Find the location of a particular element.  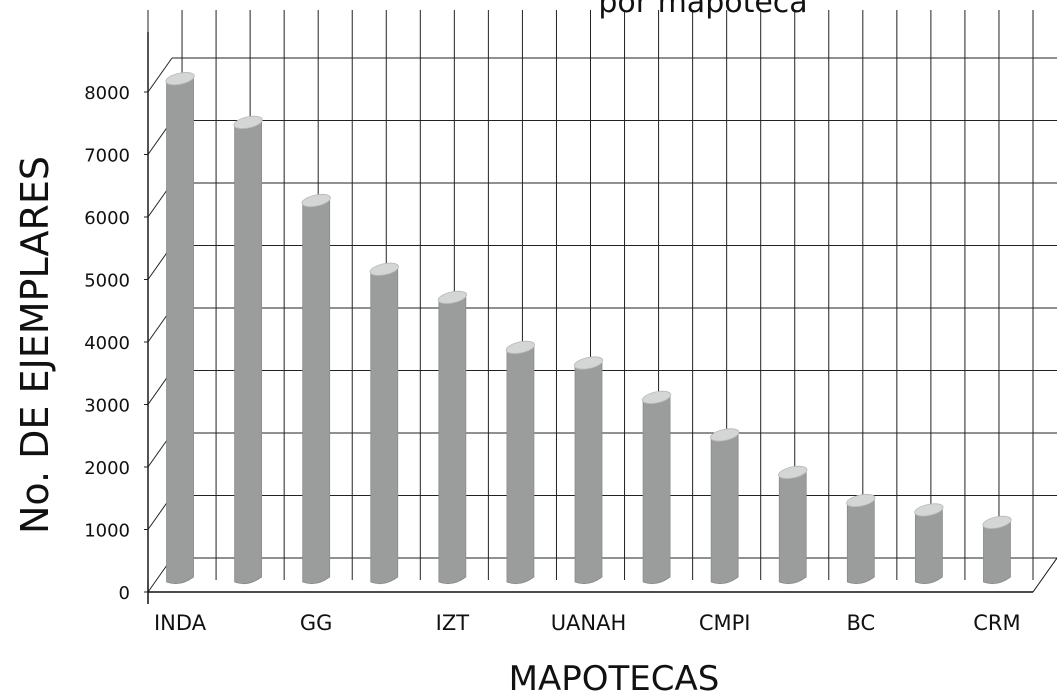

x-tick-label: UANAH is located at coordinates (589, 623).